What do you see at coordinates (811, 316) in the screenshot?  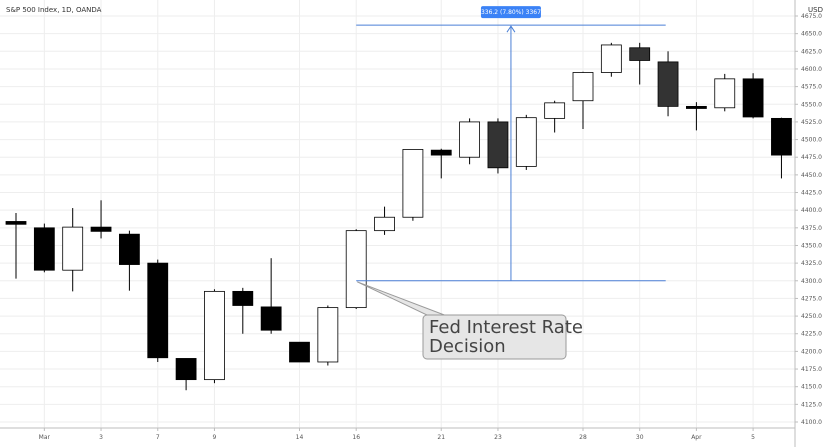 I see `y-tick-label: 4250.0` at bounding box center [811, 316].